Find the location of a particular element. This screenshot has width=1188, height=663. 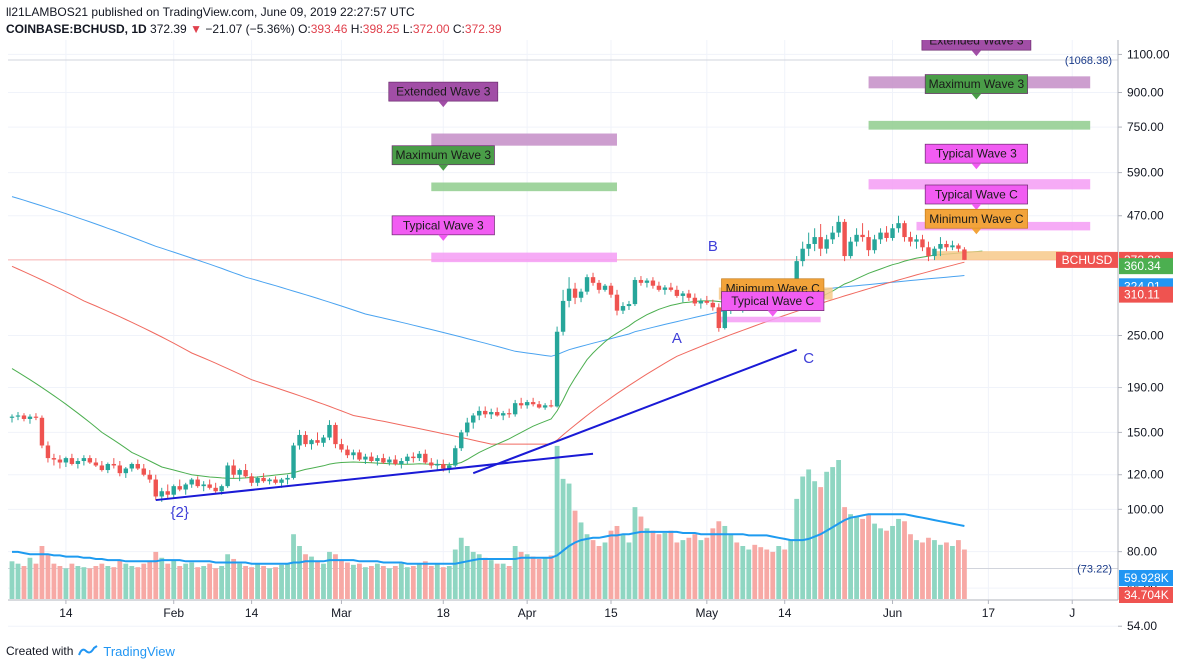

range-label: (1068.38) is located at coordinates (1088, 61).